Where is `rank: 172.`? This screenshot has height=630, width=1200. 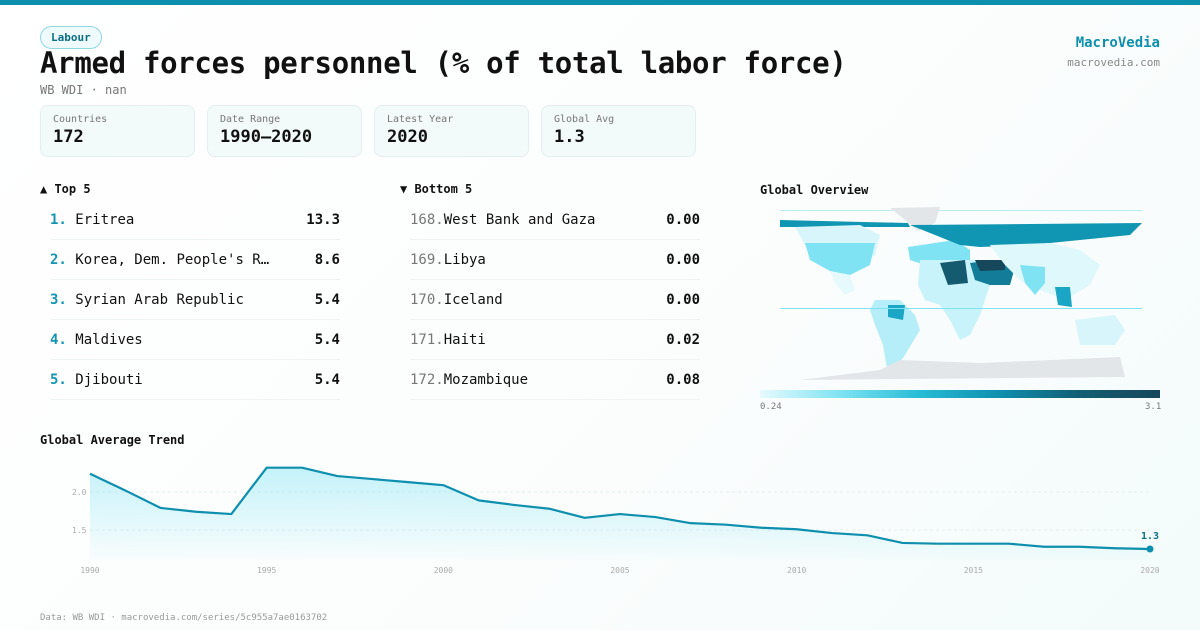 rank: 172. is located at coordinates (427, 380).